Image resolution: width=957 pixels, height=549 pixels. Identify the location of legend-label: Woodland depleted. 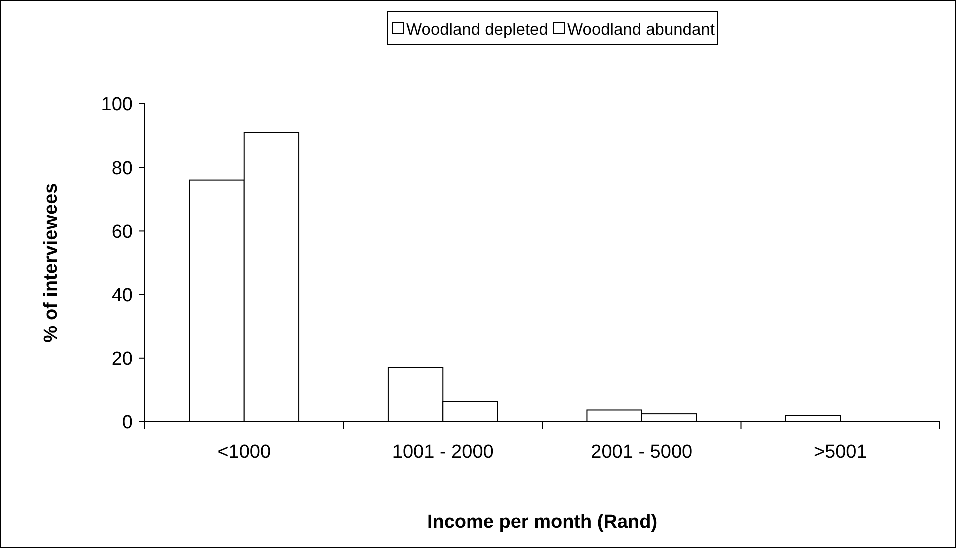
(477, 29).